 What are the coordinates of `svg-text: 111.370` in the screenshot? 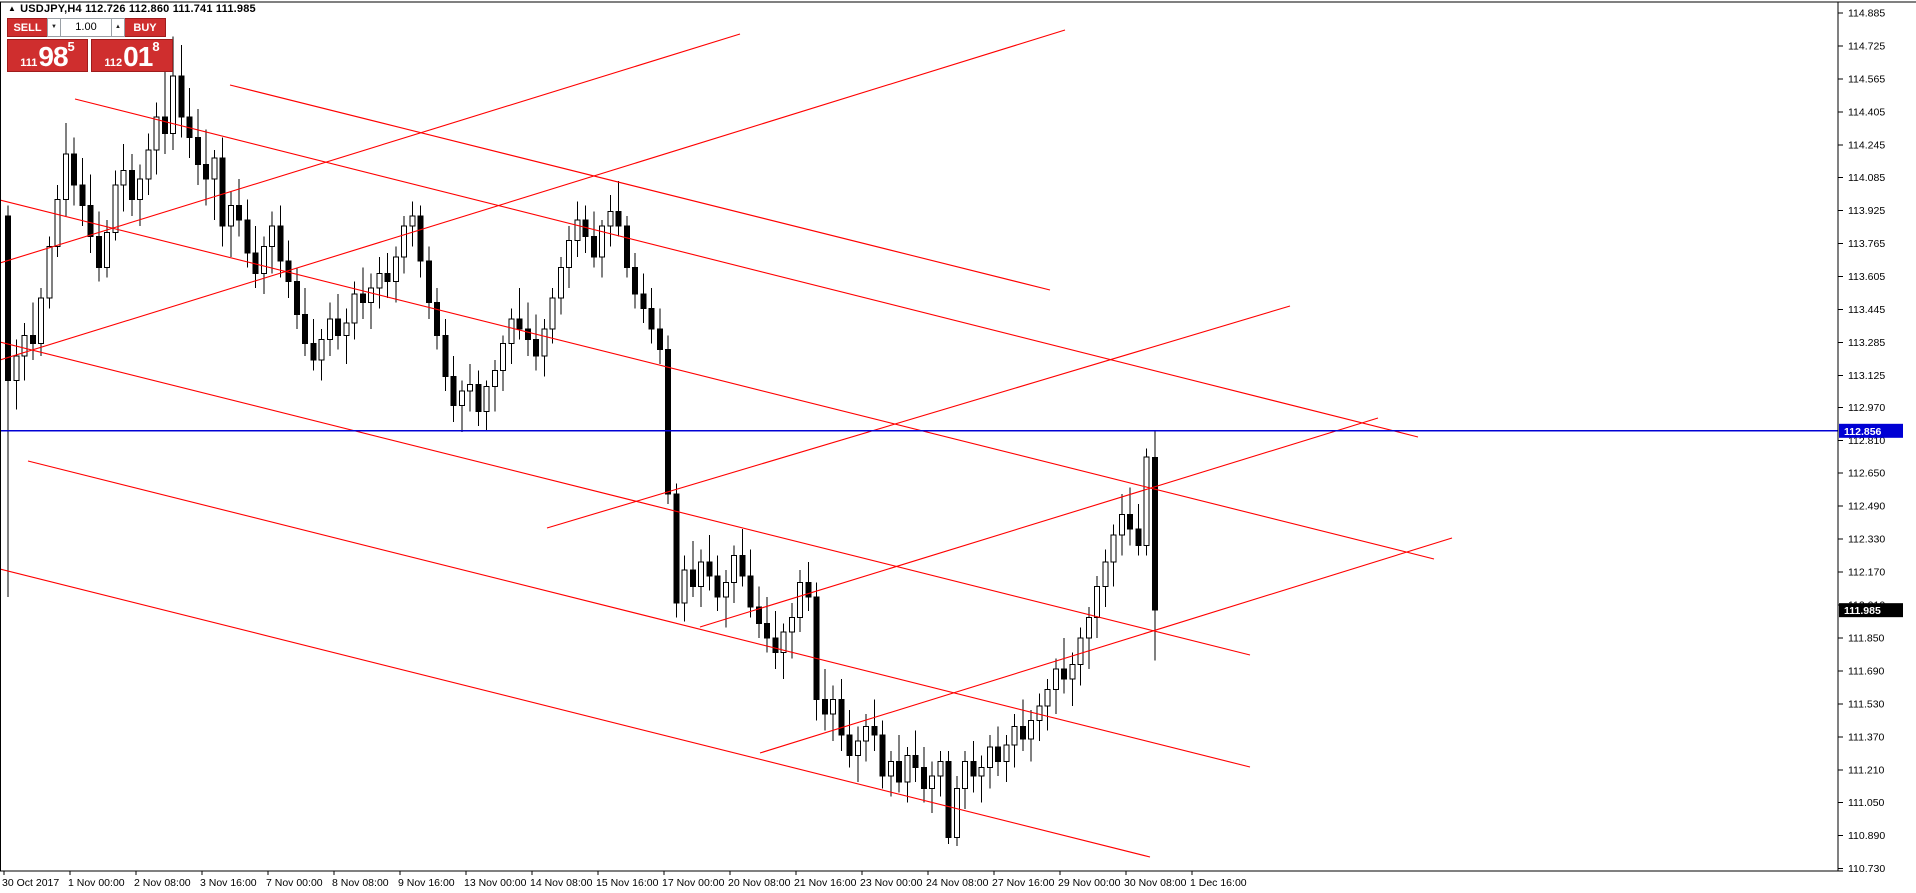 It's located at (1866, 737).